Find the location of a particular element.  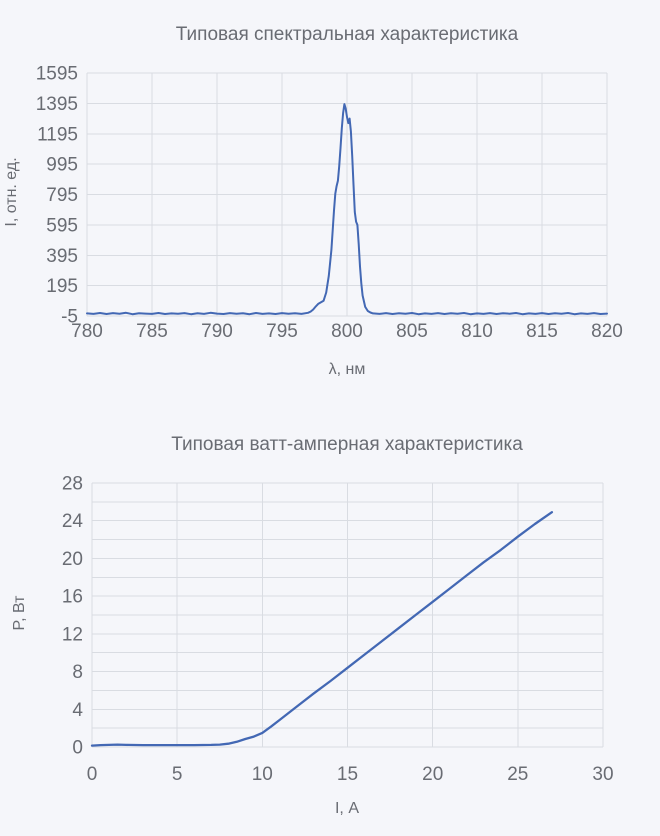

chart-title: Типовая спектральная характеристика is located at coordinates (347, 34).